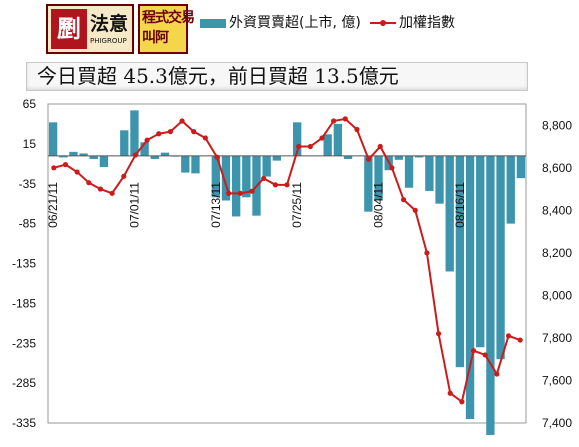 The width and height of the screenshot is (579, 447). What do you see at coordinates (557, 125) in the screenshot?
I see `y-right-tick-label: 8,800` at bounding box center [557, 125].